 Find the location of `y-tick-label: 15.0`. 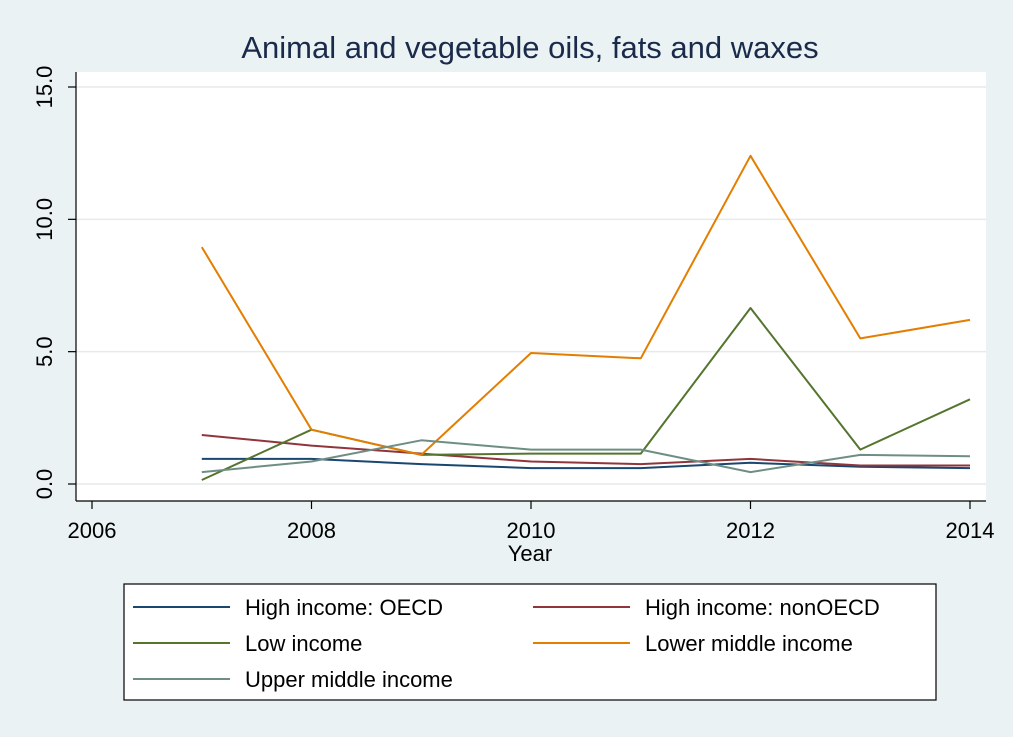

y-tick-label: 15.0 is located at coordinates (44, 87).